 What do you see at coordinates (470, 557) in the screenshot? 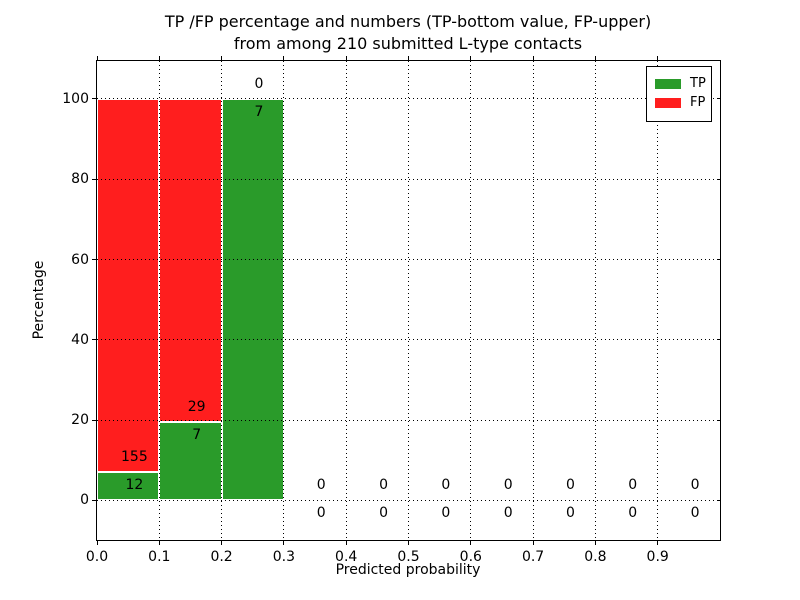
I see `x-tick-label: 0.6` at bounding box center [470, 557].